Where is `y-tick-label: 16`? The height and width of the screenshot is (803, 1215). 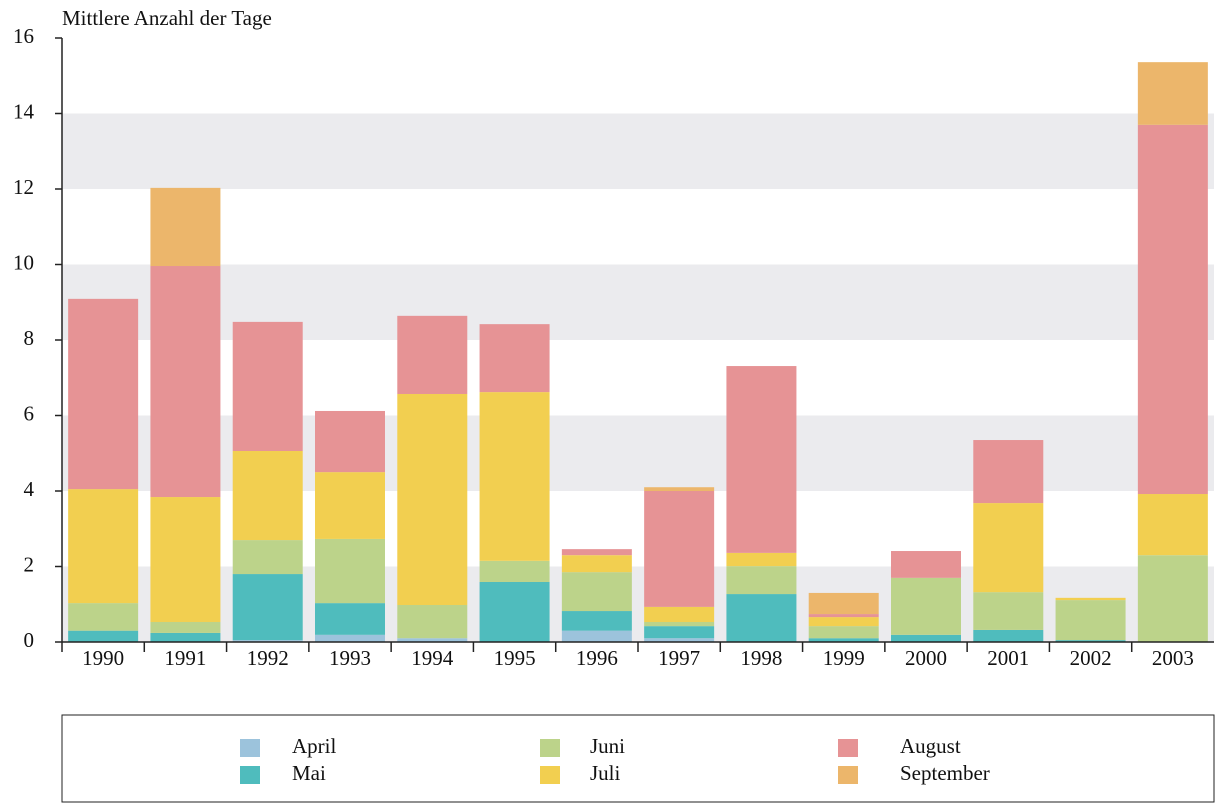 y-tick-label: 16 is located at coordinates (23, 36).